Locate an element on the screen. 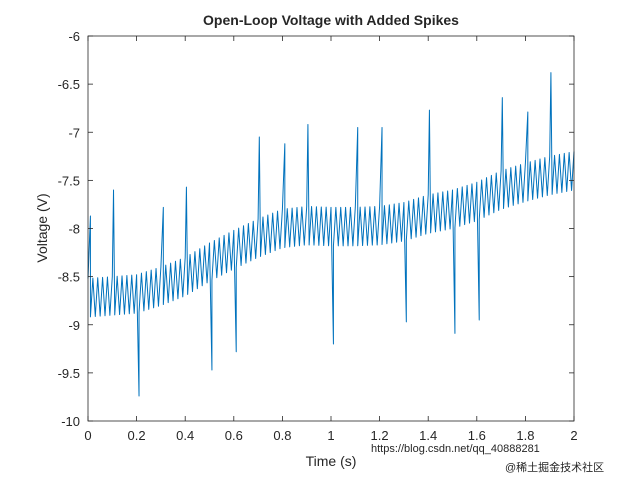 The width and height of the screenshot is (625, 479). y-tick-label: -8.5 is located at coordinates (69, 277).